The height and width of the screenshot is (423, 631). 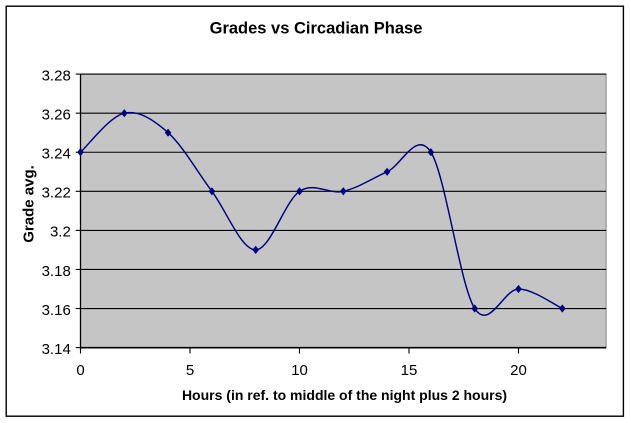 What do you see at coordinates (56, 193) in the screenshot?
I see `svg-text: 3.22` at bounding box center [56, 193].